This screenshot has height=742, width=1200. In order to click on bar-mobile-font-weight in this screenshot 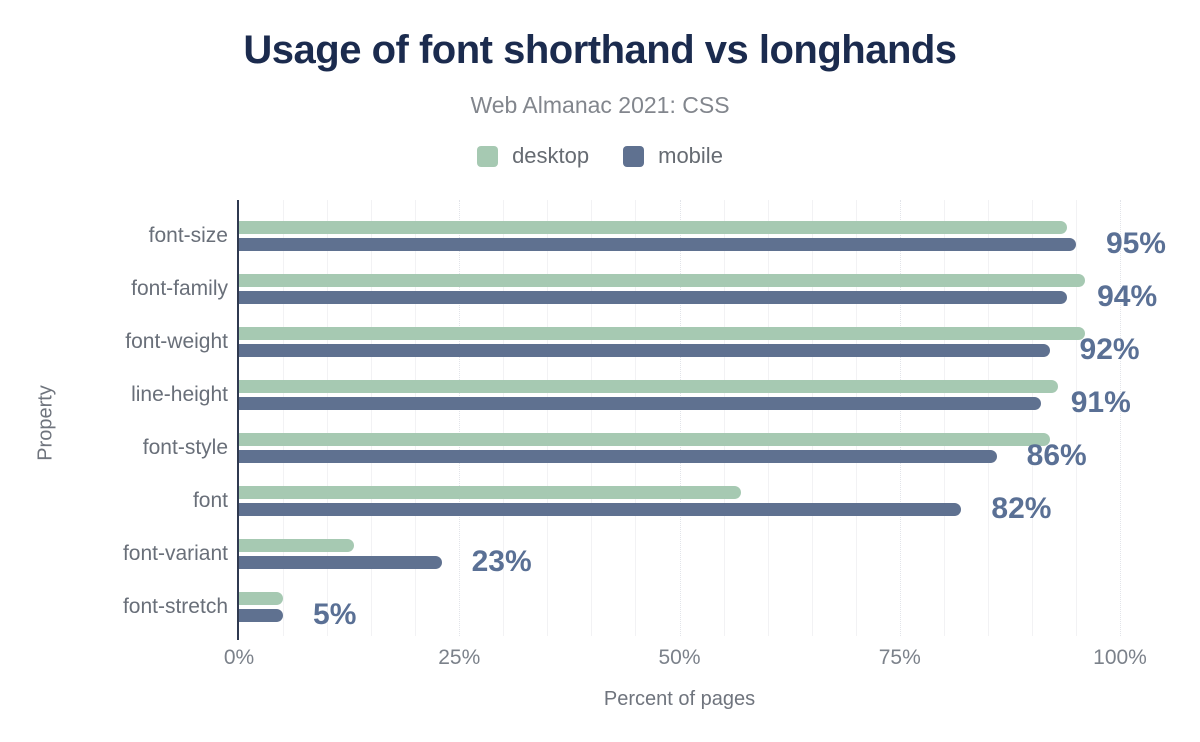, I will do `click(644, 350)`.